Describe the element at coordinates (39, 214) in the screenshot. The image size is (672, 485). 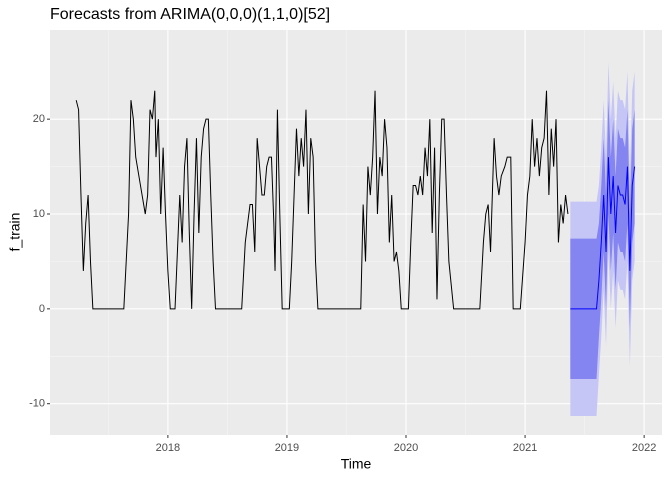
I see `y-tick-label: 10` at that location.